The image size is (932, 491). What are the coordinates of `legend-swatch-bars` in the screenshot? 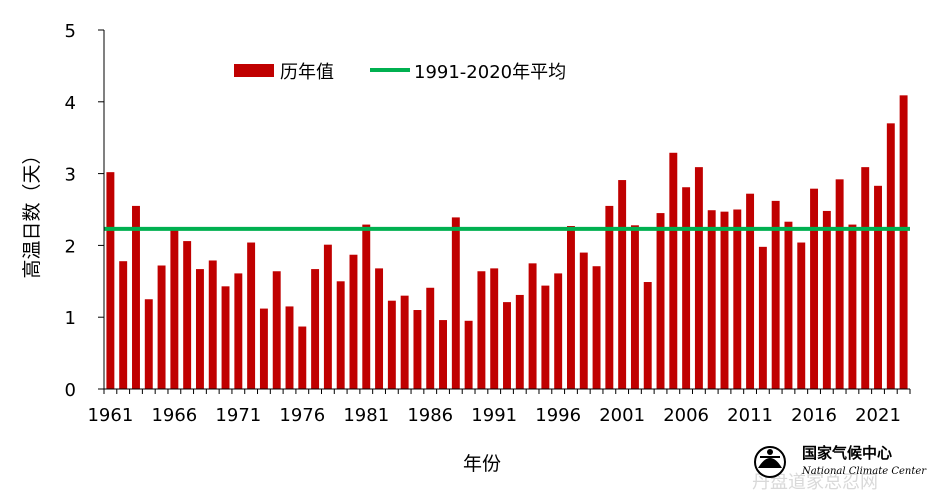 It's located at (254, 70).